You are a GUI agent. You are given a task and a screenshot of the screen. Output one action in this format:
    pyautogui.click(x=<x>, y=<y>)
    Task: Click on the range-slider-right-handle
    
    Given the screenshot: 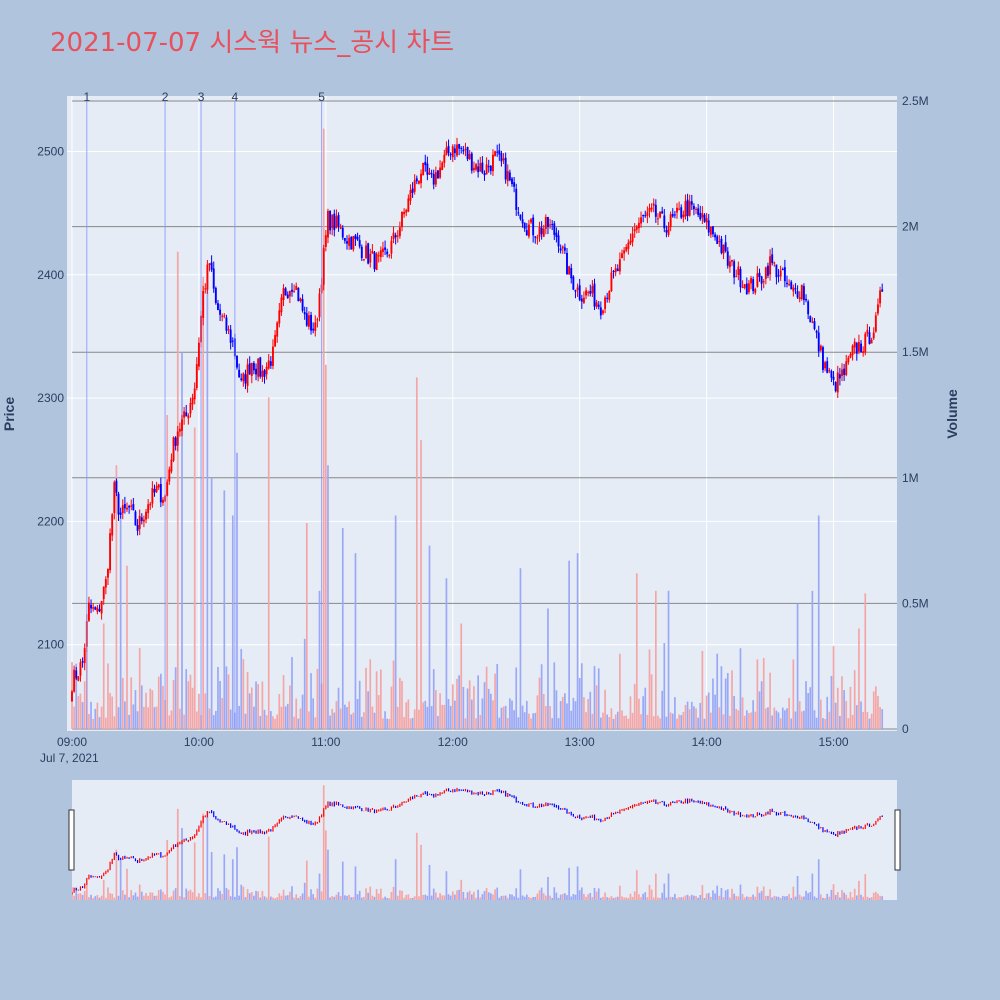 What is the action you would take?
    pyautogui.click(x=897, y=840)
    